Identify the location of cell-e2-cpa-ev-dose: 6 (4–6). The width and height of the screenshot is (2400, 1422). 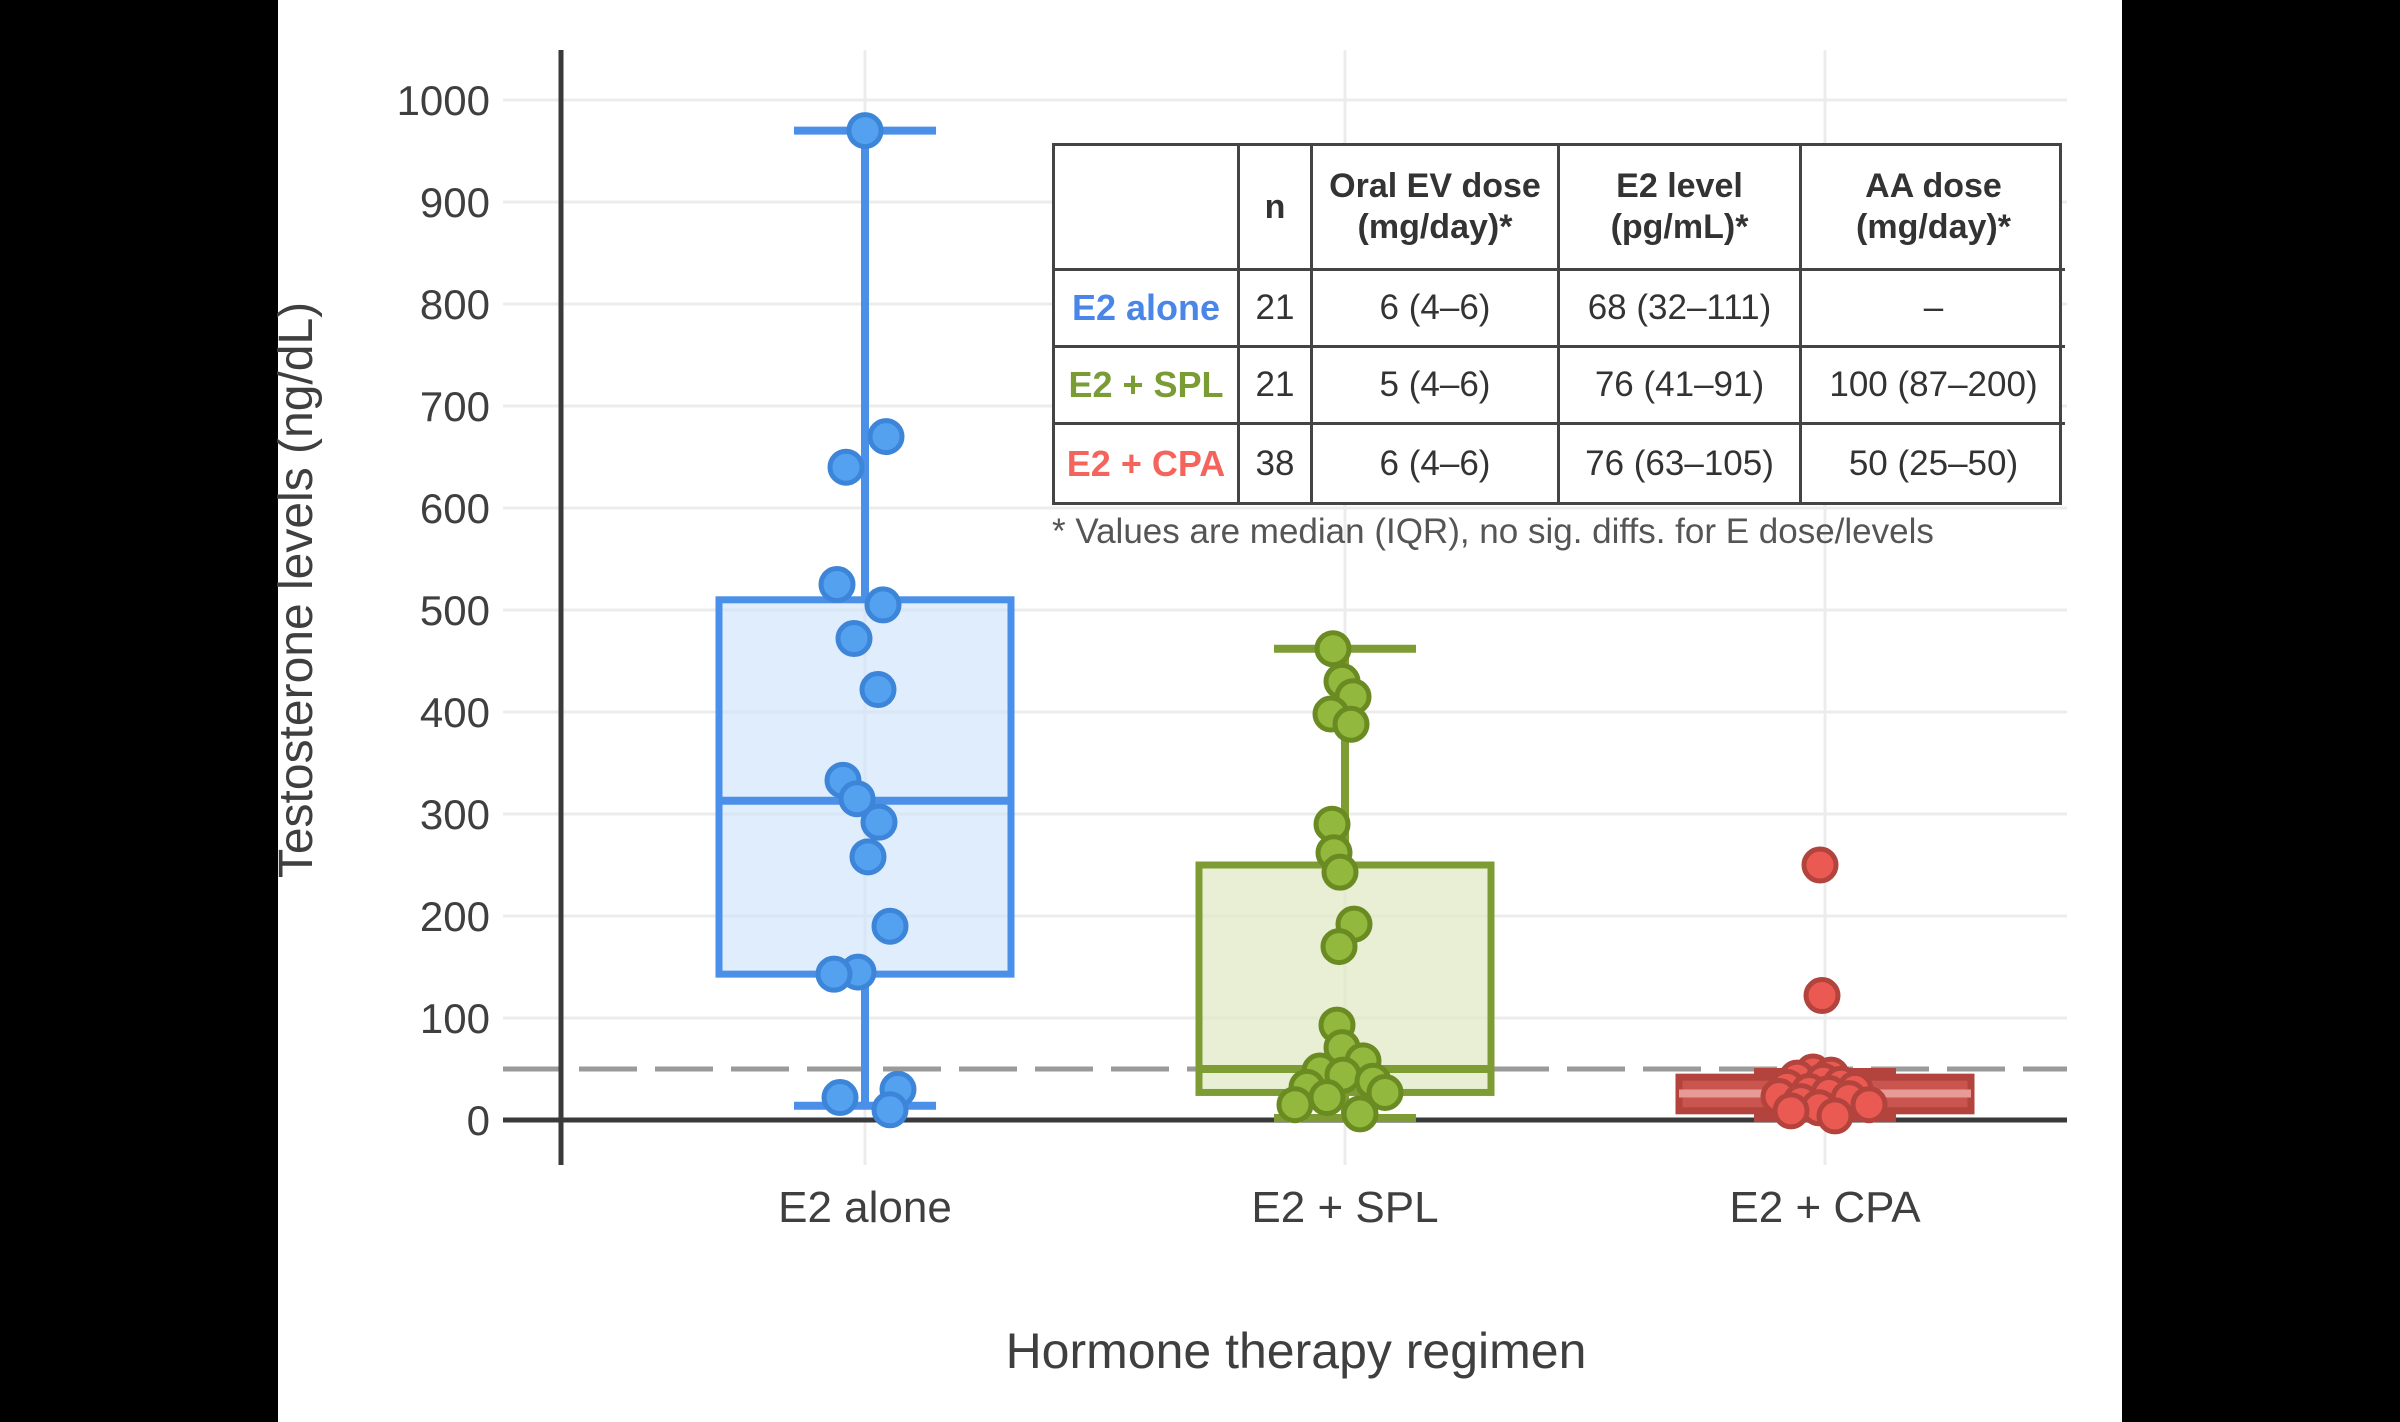
(1436, 463).